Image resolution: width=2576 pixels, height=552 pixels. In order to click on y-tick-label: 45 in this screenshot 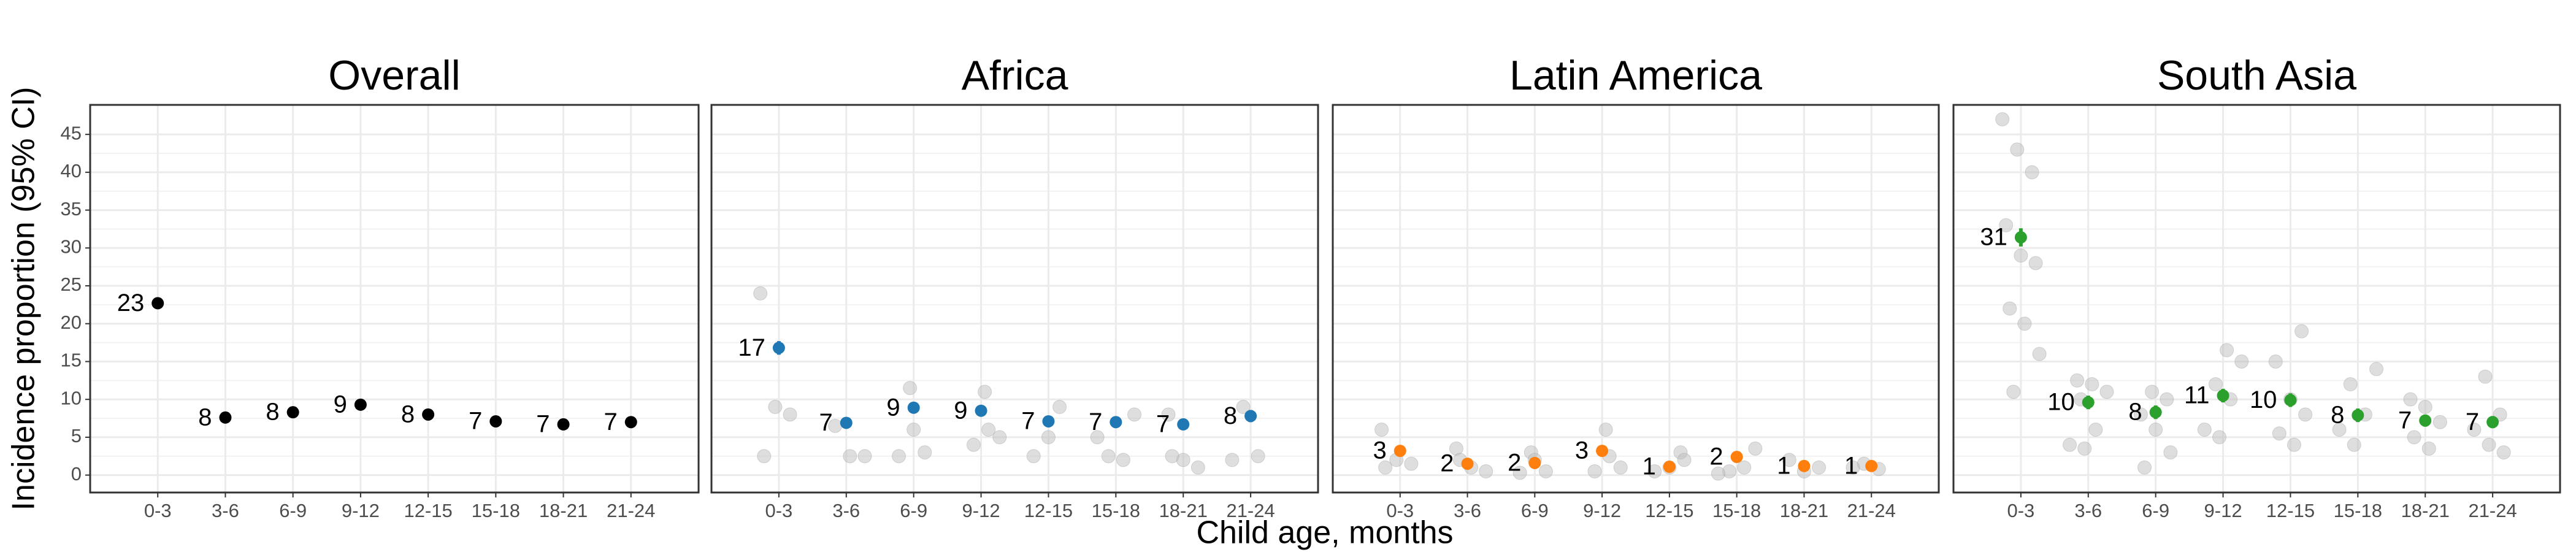, I will do `click(71, 133)`.